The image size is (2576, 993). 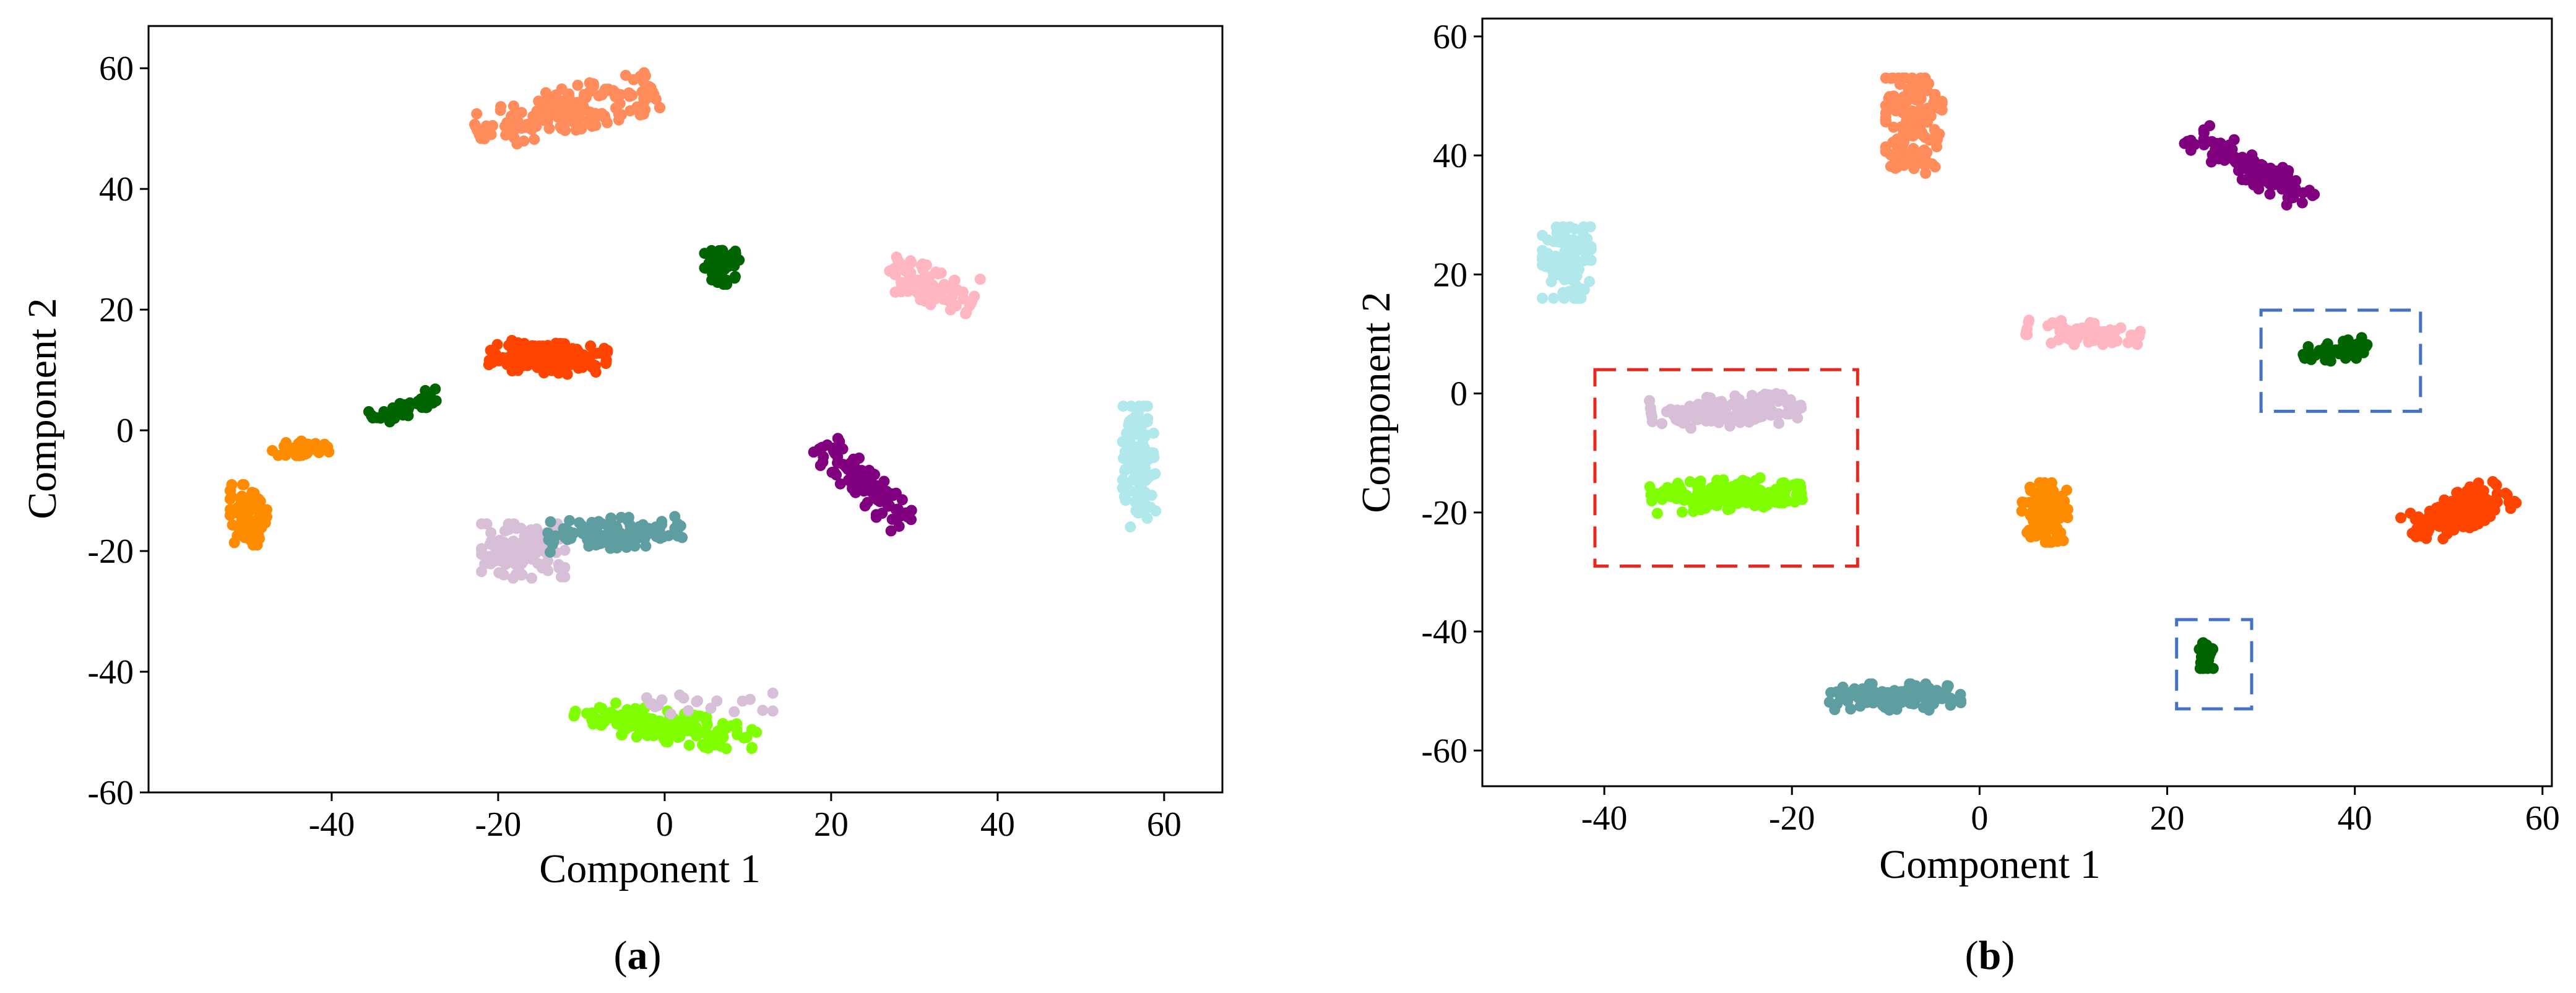 What do you see at coordinates (1979, 818) in the screenshot?
I see `x-tick-label: 0` at bounding box center [1979, 818].